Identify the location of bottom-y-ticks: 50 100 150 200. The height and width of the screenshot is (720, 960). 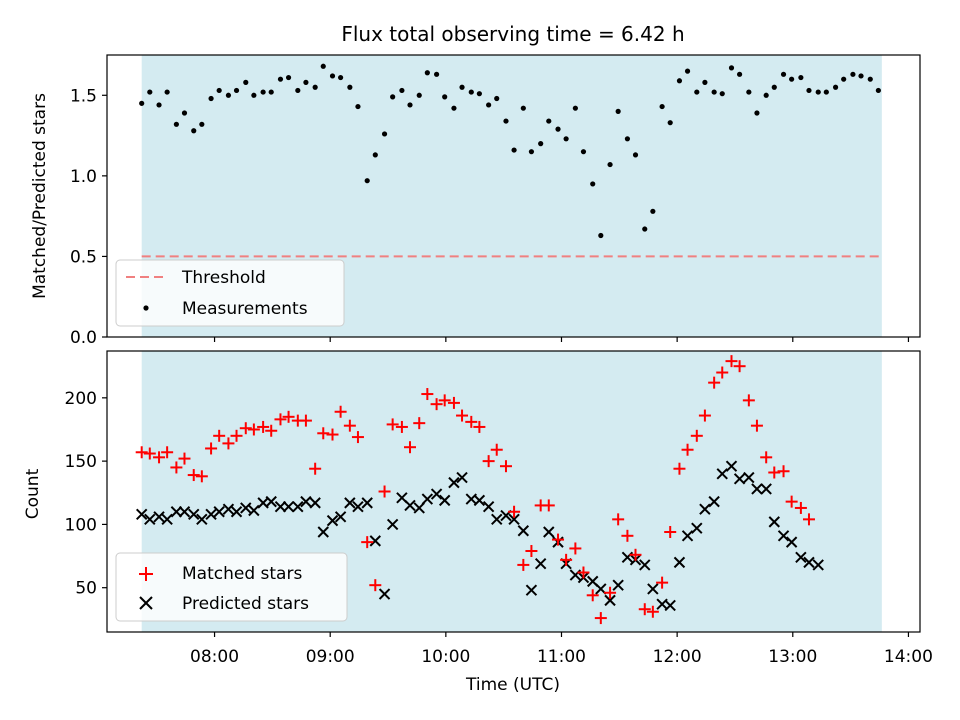
(86, 494).